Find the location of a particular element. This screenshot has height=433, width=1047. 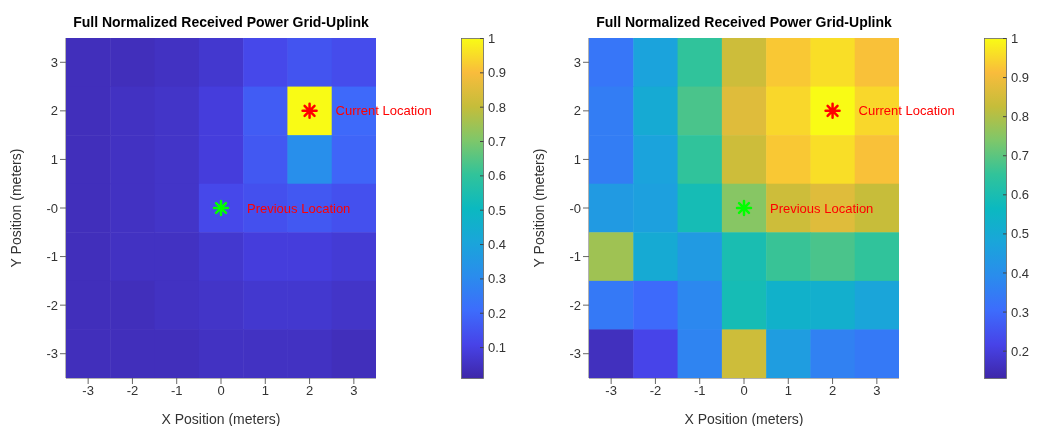

colorbar: 0.2 0.3 0.4 0.5 0.6 0.7 0.8 0.9 1 is located at coordinates (1015, 208).